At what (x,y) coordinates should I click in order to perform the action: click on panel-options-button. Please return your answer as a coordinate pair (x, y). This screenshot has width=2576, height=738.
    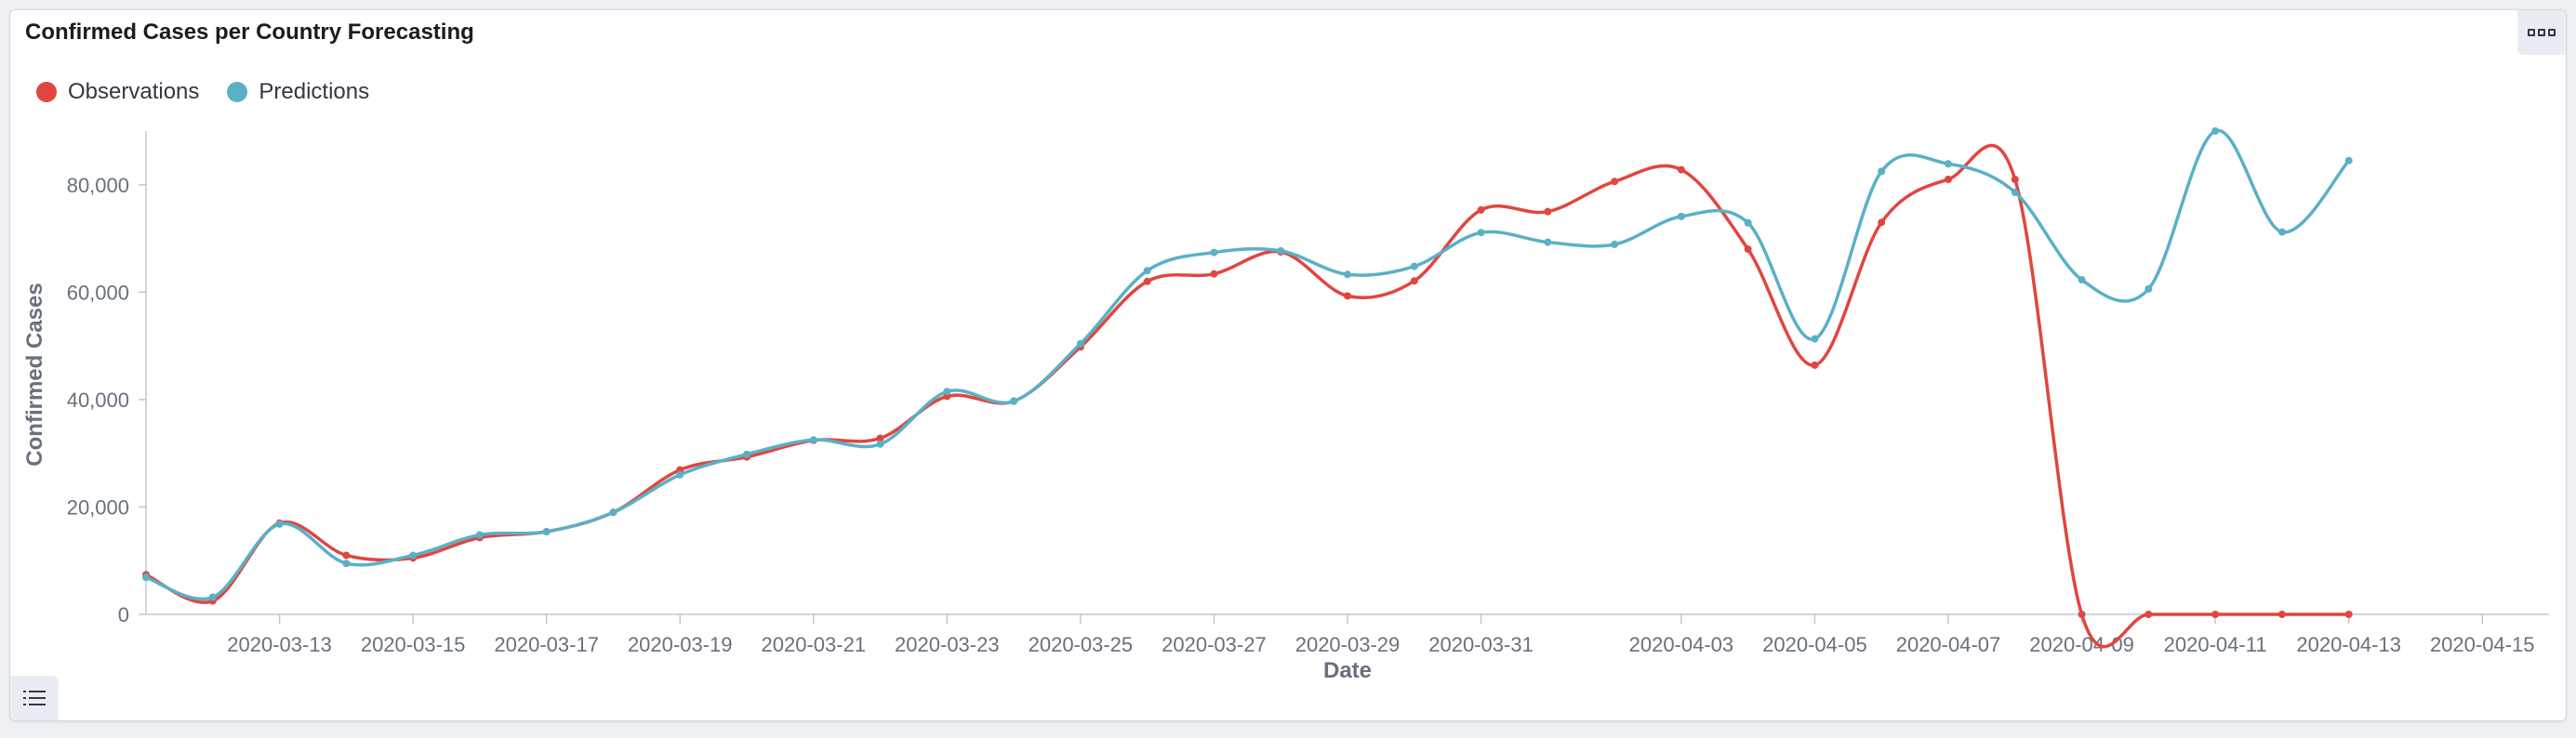
    Looking at the image, I should click on (2541, 32).